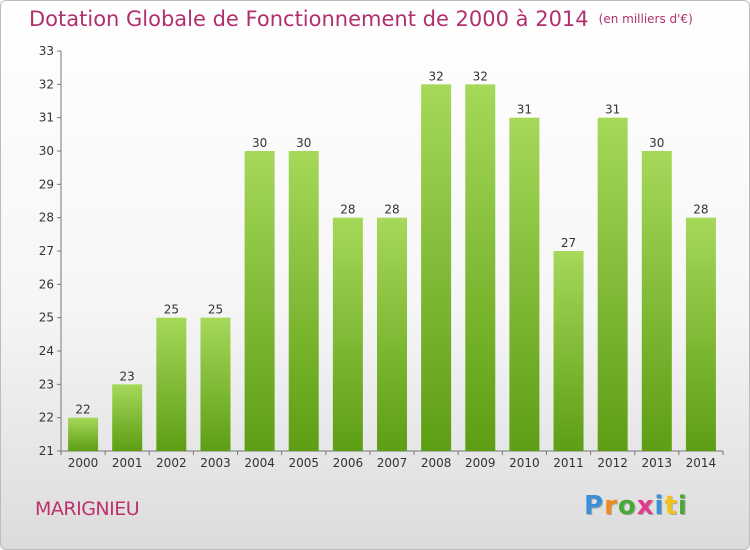  What do you see at coordinates (87, 509) in the screenshot?
I see `municipality-name: MARIGNIEU` at bounding box center [87, 509].